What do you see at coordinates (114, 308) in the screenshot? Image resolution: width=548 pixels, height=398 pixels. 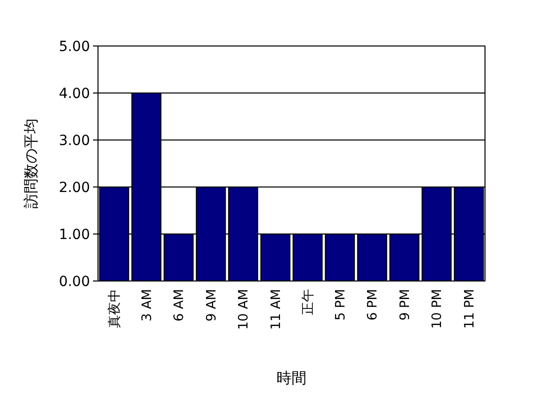 I see `x-tick-label: 真夜中` at bounding box center [114, 308].